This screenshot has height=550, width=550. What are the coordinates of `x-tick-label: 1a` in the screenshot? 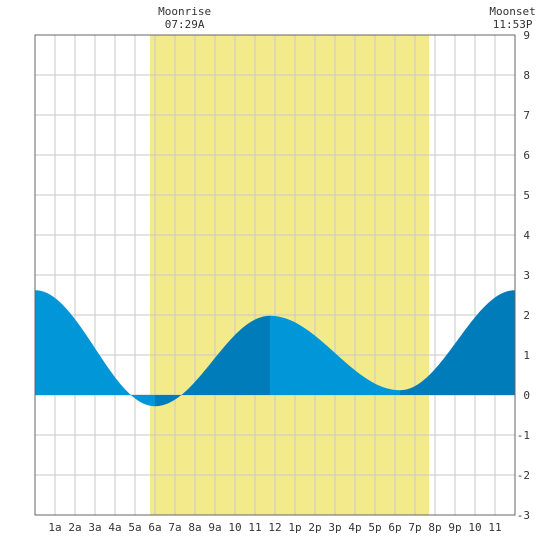 It's located at (54, 527).